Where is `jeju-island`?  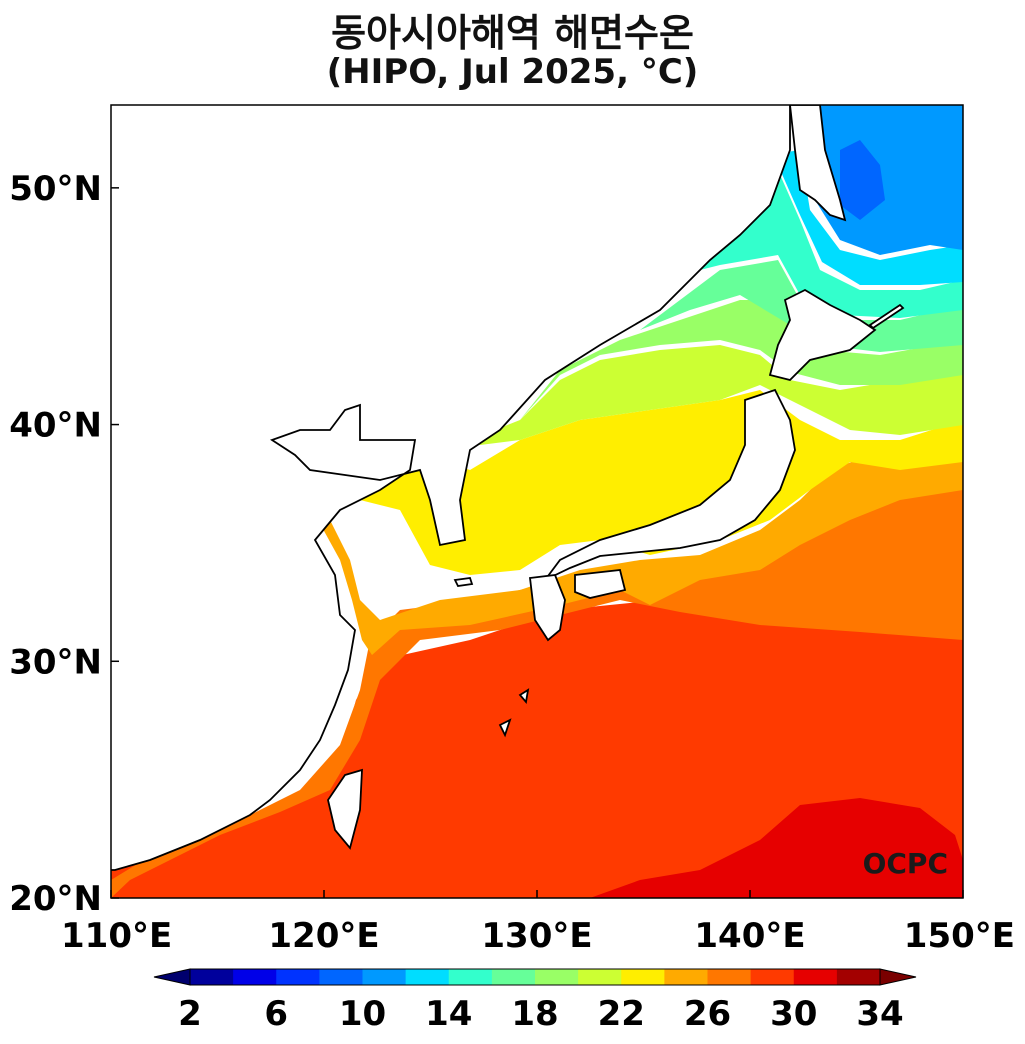 jeju-island is located at coordinates (463, 582).